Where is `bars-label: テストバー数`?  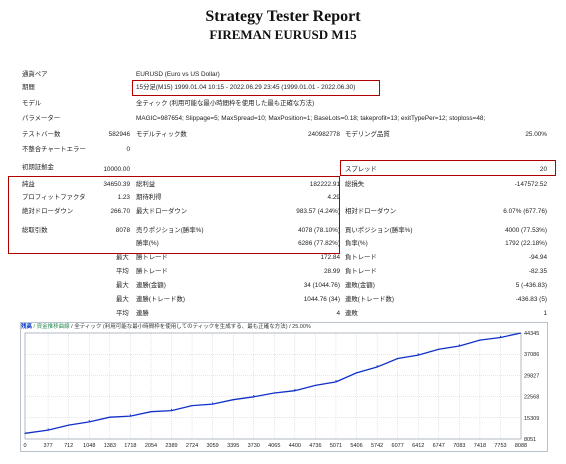 bars-label: テストバー数 is located at coordinates (41, 134).